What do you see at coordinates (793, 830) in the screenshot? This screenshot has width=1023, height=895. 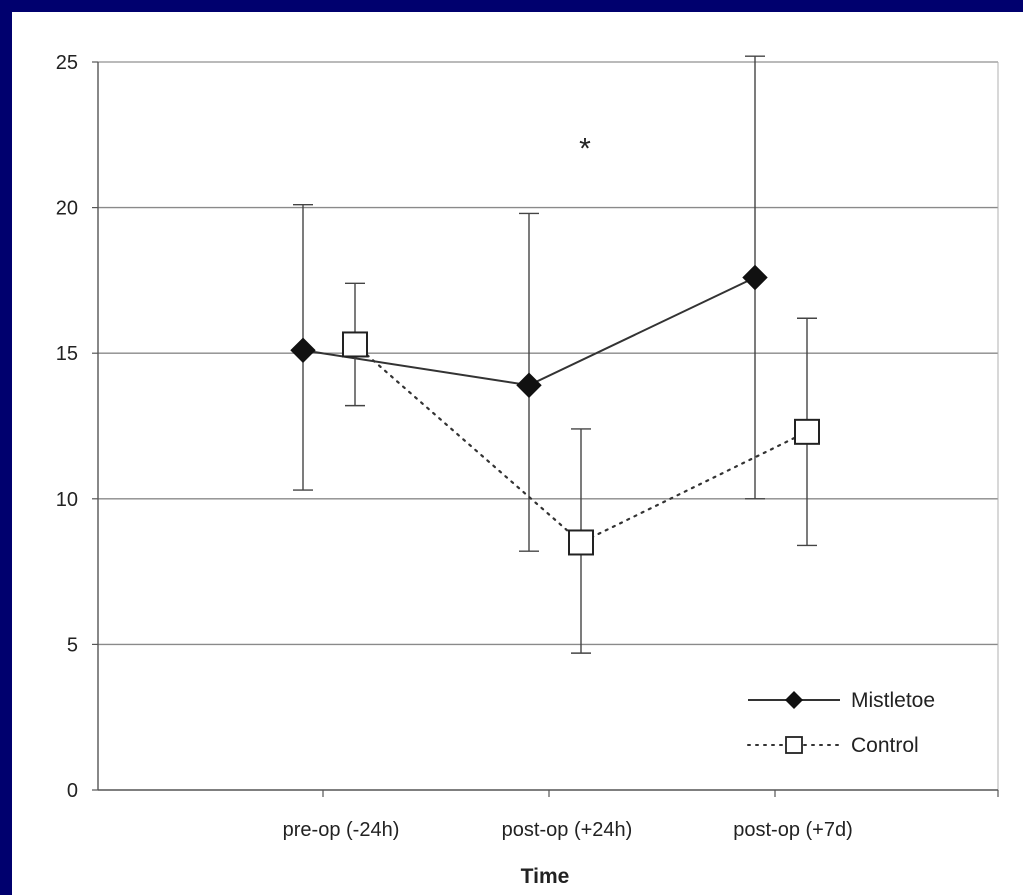 I see `x-tick-label: post-op (+7d)` at bounding box center [793, 830].